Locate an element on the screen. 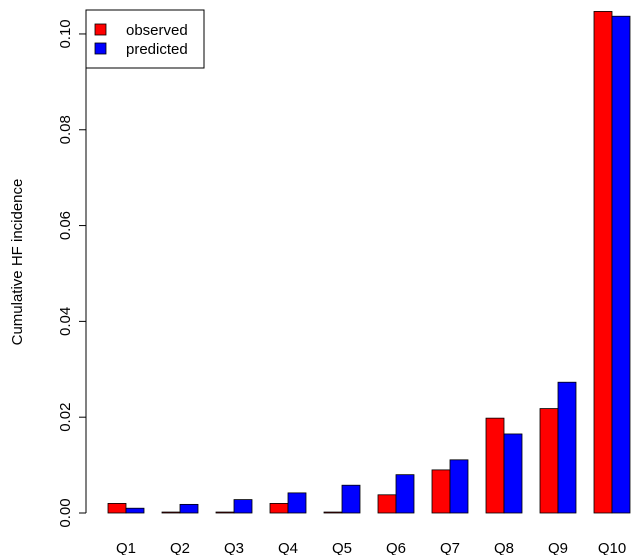 This screenshot has height=555, width=632. bar-predicted-Q7 is located at coordinates (459, 486).